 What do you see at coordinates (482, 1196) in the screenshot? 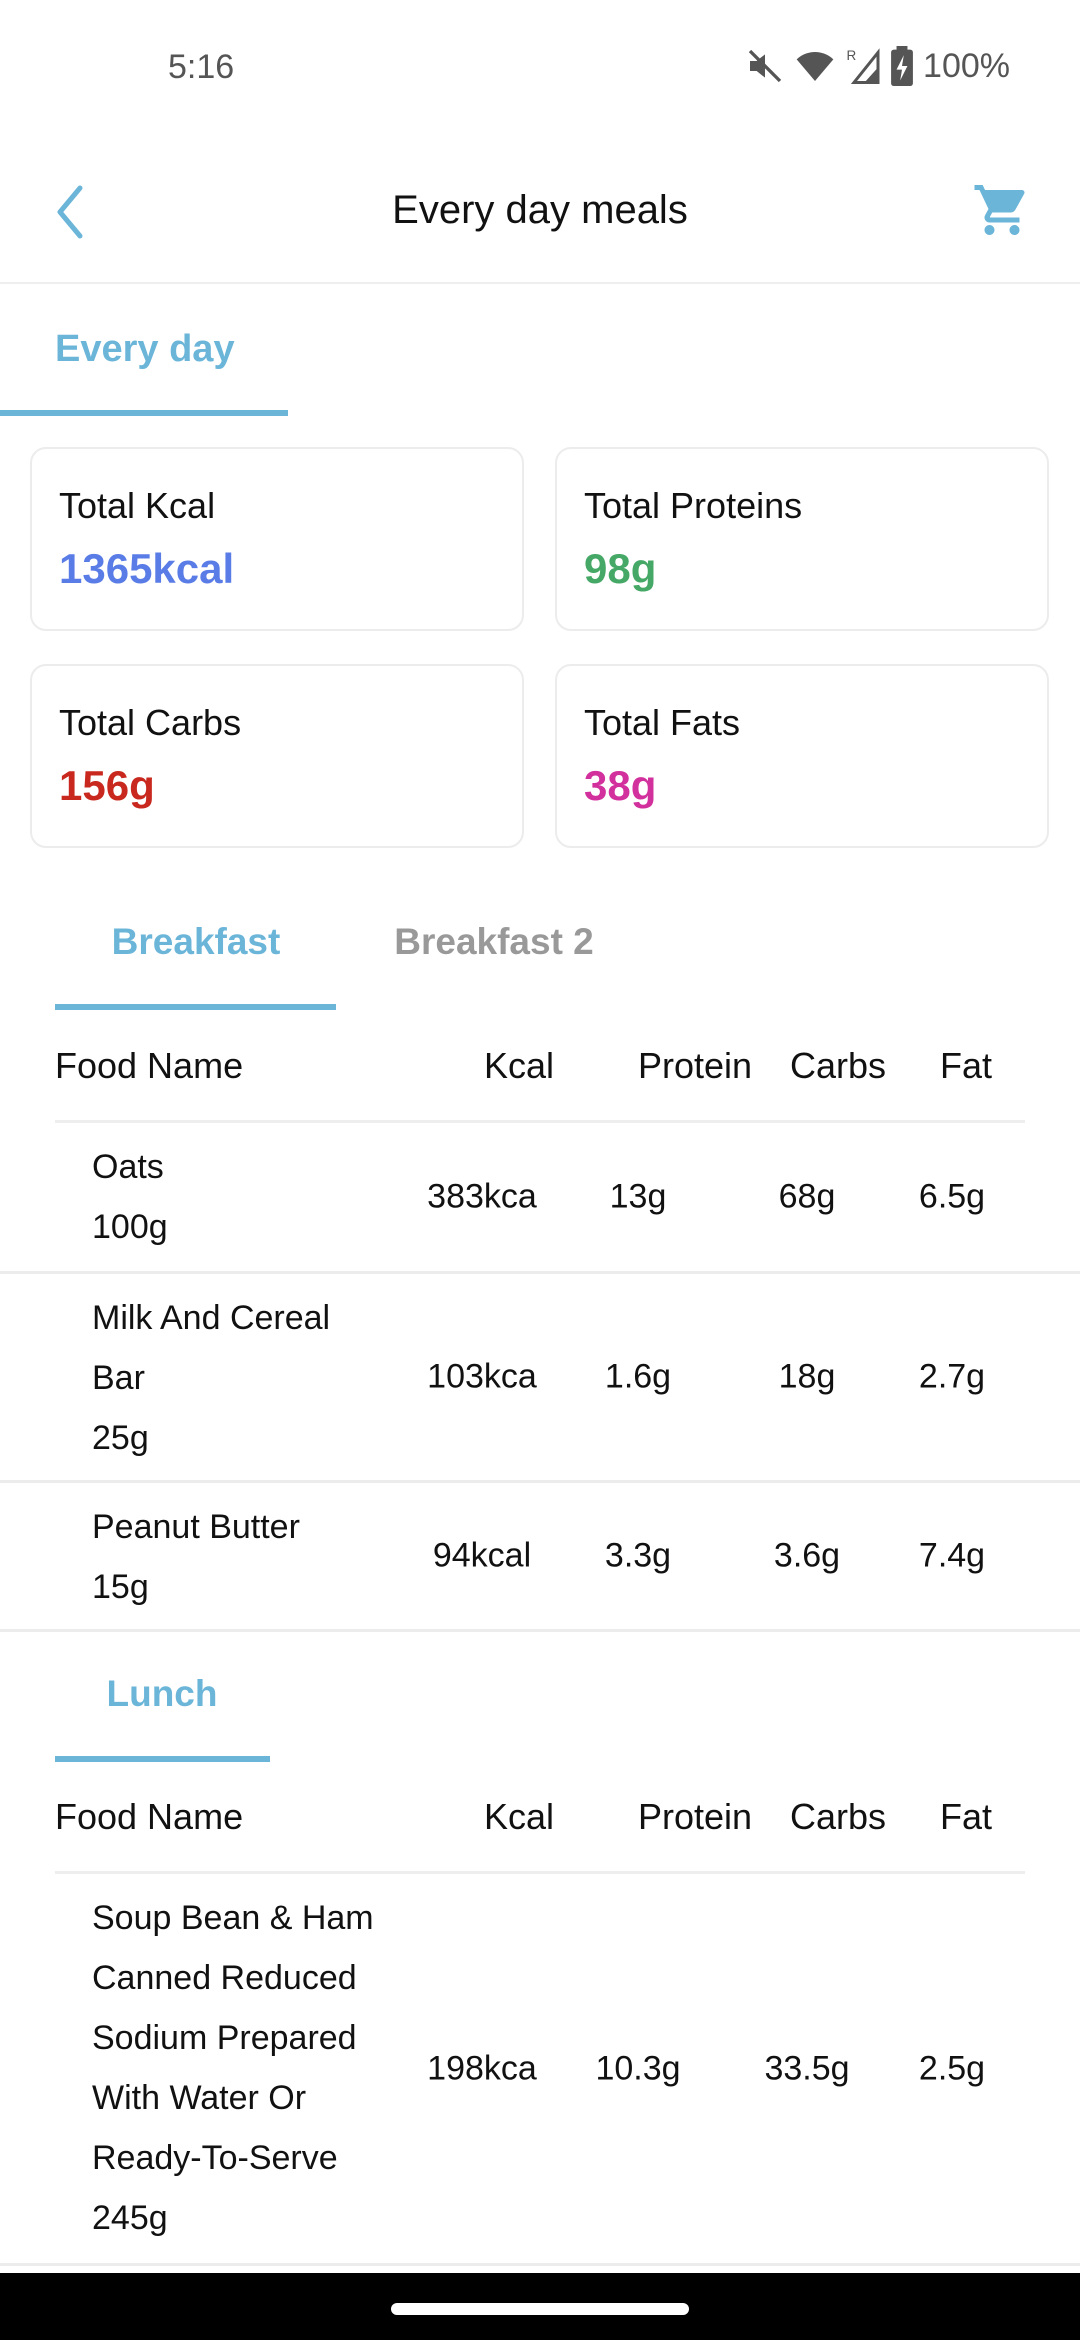
I see `kcal-value: 383kca` at bounding box center [482, 1196].